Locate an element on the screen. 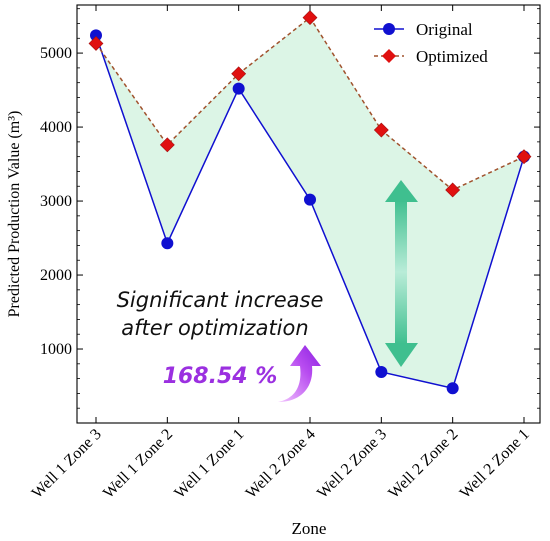 This screenshot has height=541, width=550. x-tick-label: Well 2 Zone 4 is located at coordinates (281, 464).